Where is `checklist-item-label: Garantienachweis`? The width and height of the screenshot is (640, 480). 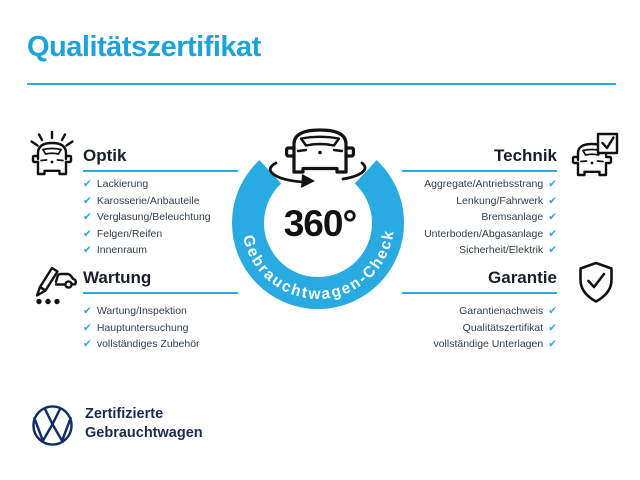 checklist-item-label: Garantienachweis is located at coordinates (501, 311).